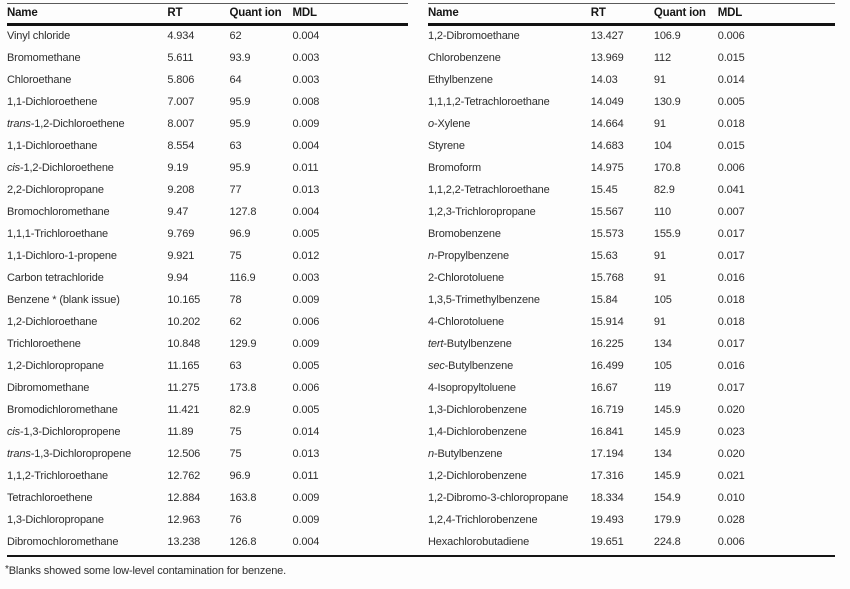  I want to click on table-row: Benzene * (blank issue) 10.165 78 0.009, so click(207, 300).